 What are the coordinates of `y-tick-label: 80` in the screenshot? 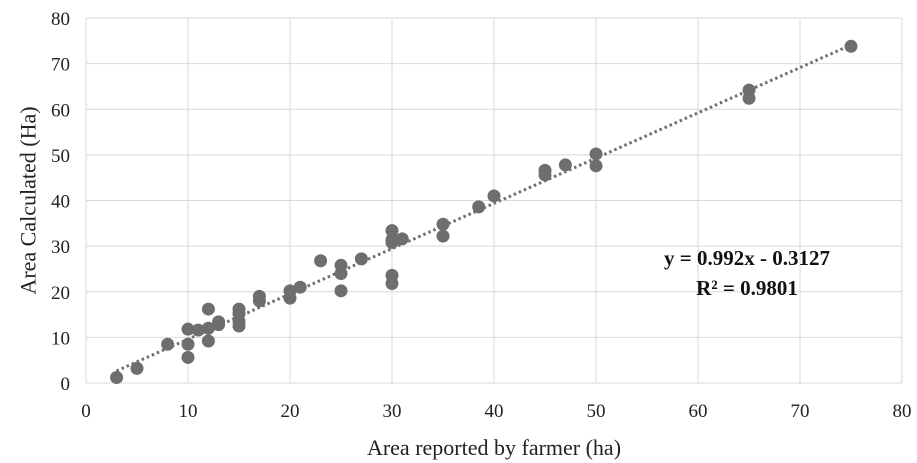 It's located at (60, 19).